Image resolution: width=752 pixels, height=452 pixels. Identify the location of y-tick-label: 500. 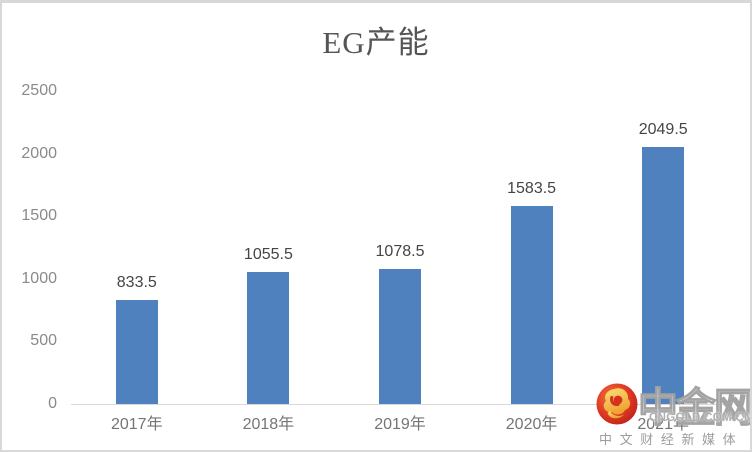
(43, 341).